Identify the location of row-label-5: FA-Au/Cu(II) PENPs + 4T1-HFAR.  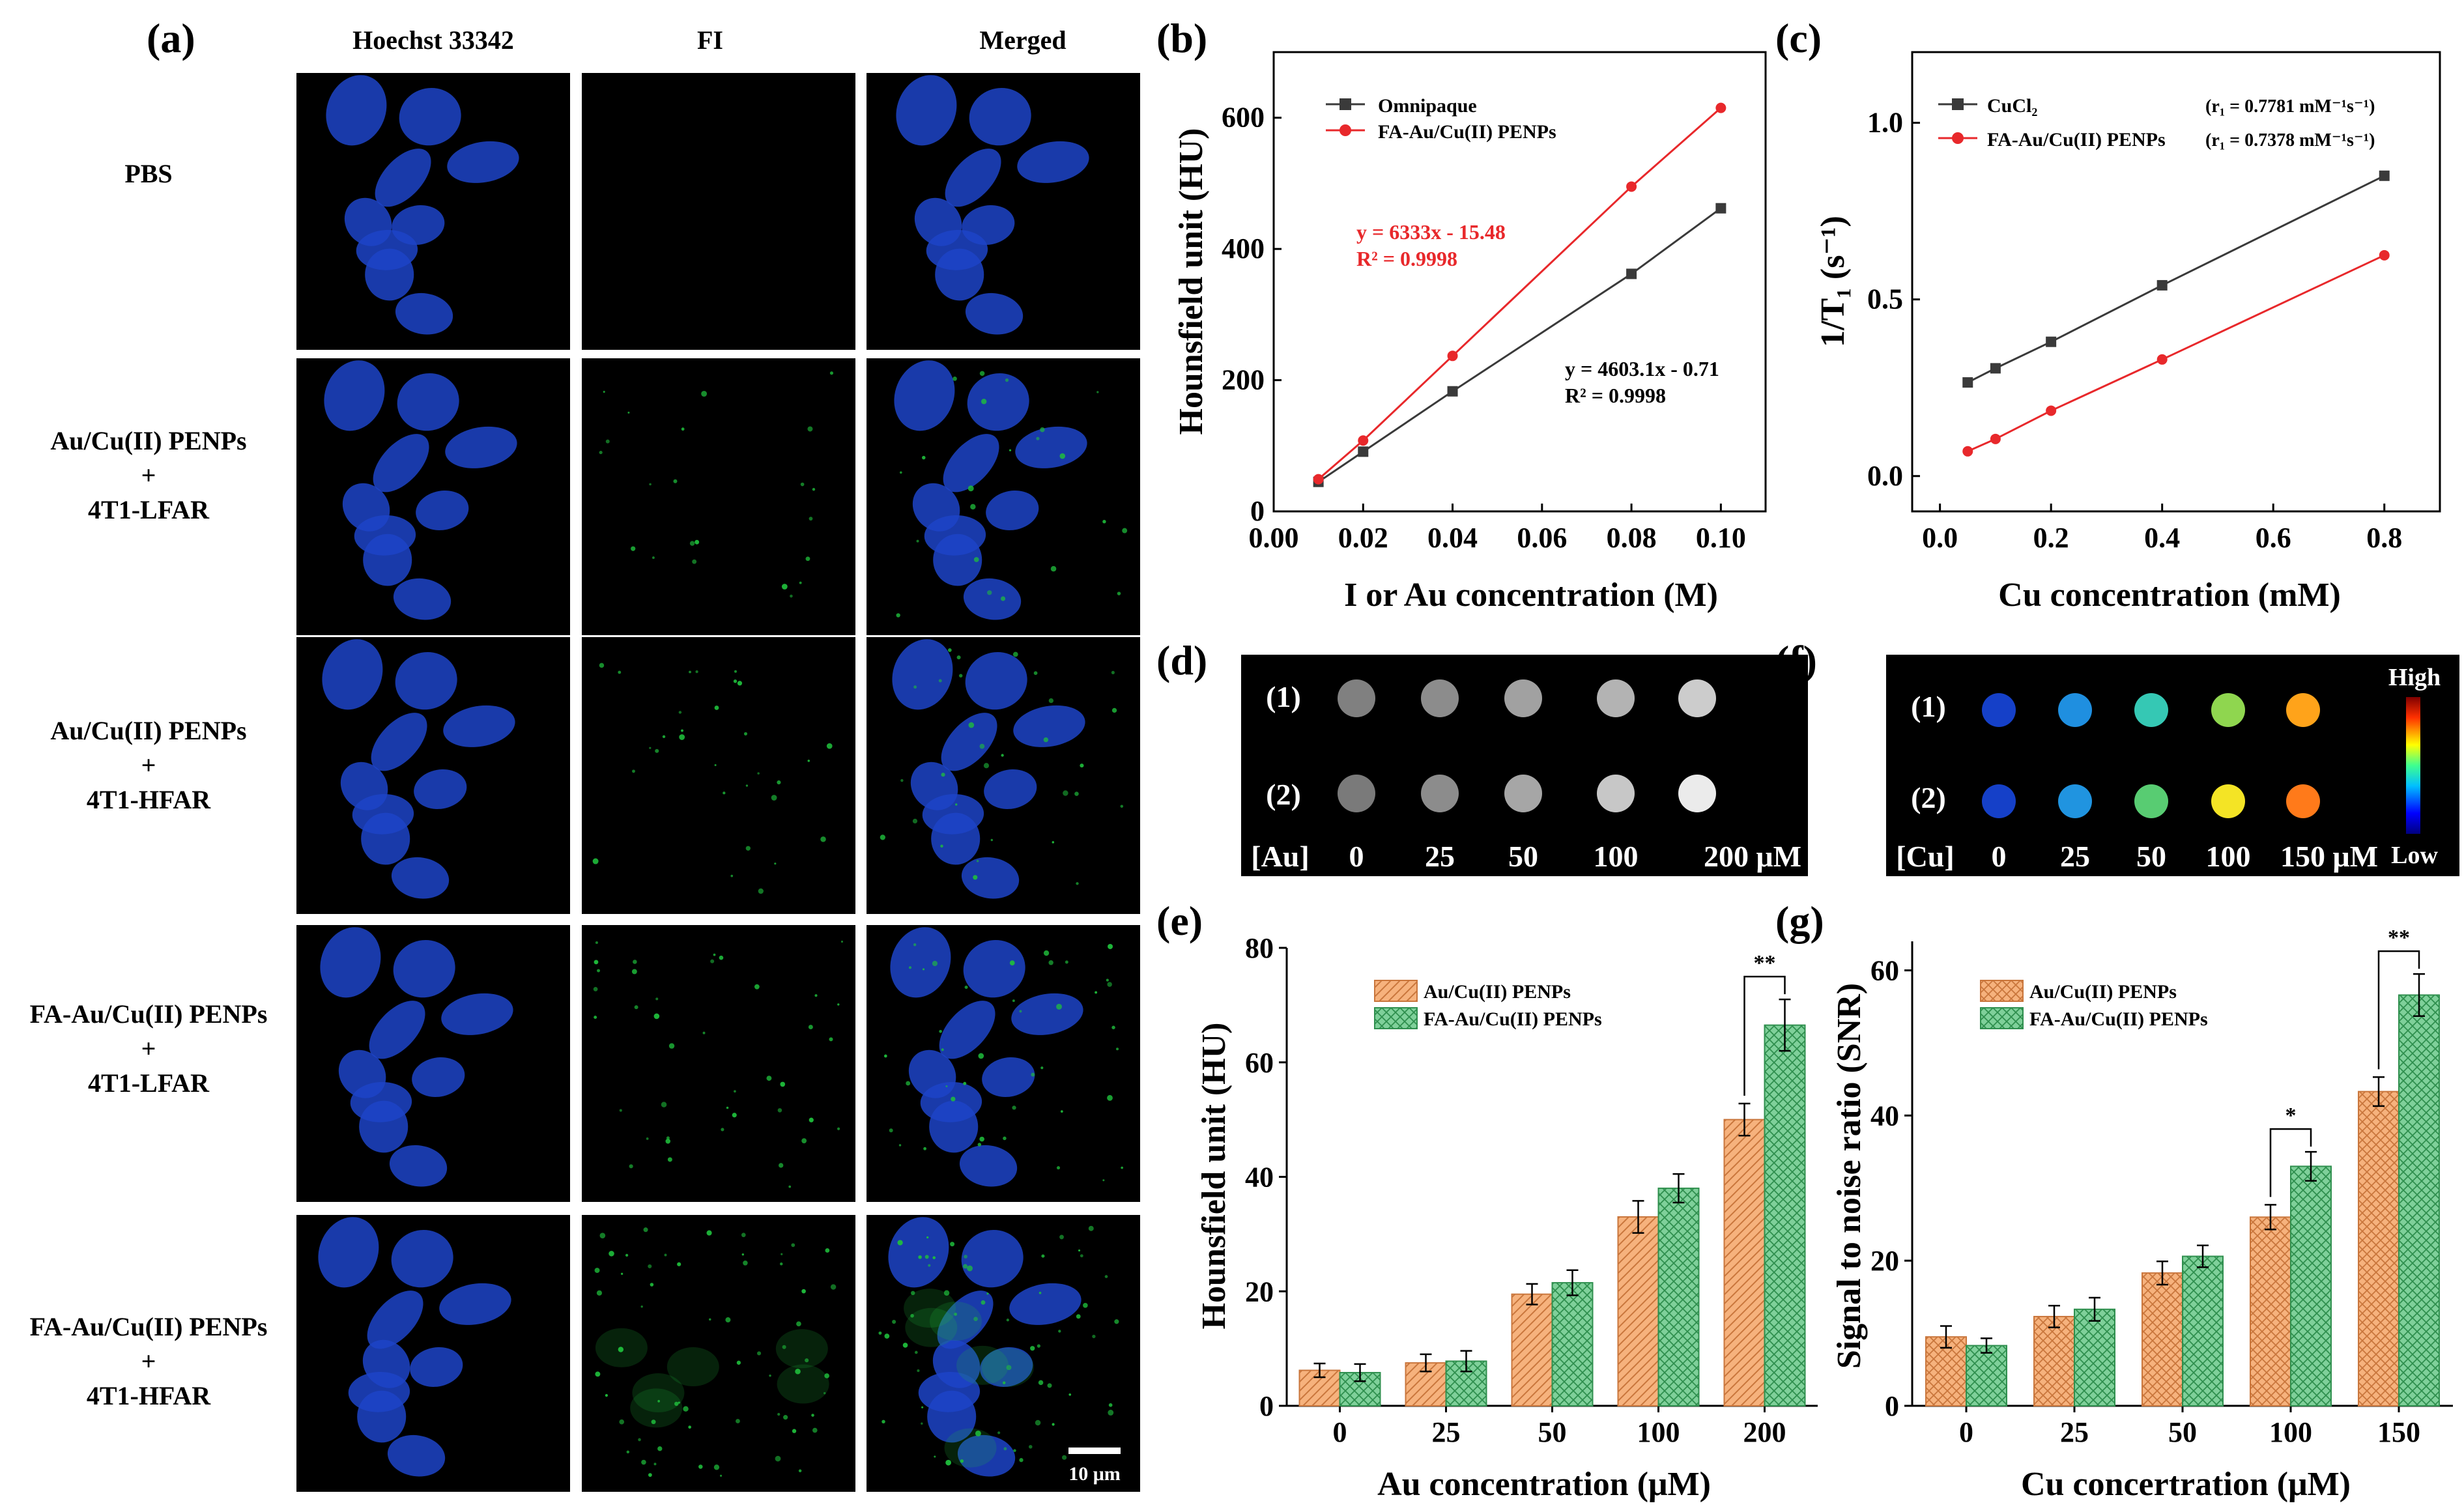
(149, 1361).